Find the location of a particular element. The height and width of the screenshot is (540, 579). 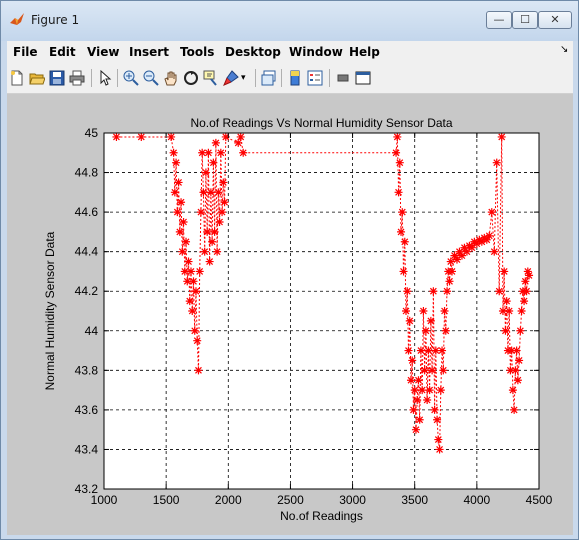

maximize-button: ☐ is located at coordinates (525, 20).